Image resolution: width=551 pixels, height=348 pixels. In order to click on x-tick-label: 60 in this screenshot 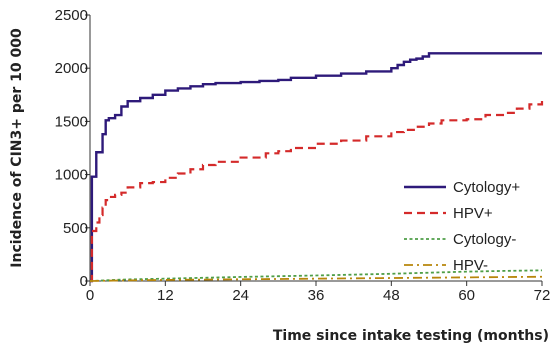, I will do `click(466, 295)`.